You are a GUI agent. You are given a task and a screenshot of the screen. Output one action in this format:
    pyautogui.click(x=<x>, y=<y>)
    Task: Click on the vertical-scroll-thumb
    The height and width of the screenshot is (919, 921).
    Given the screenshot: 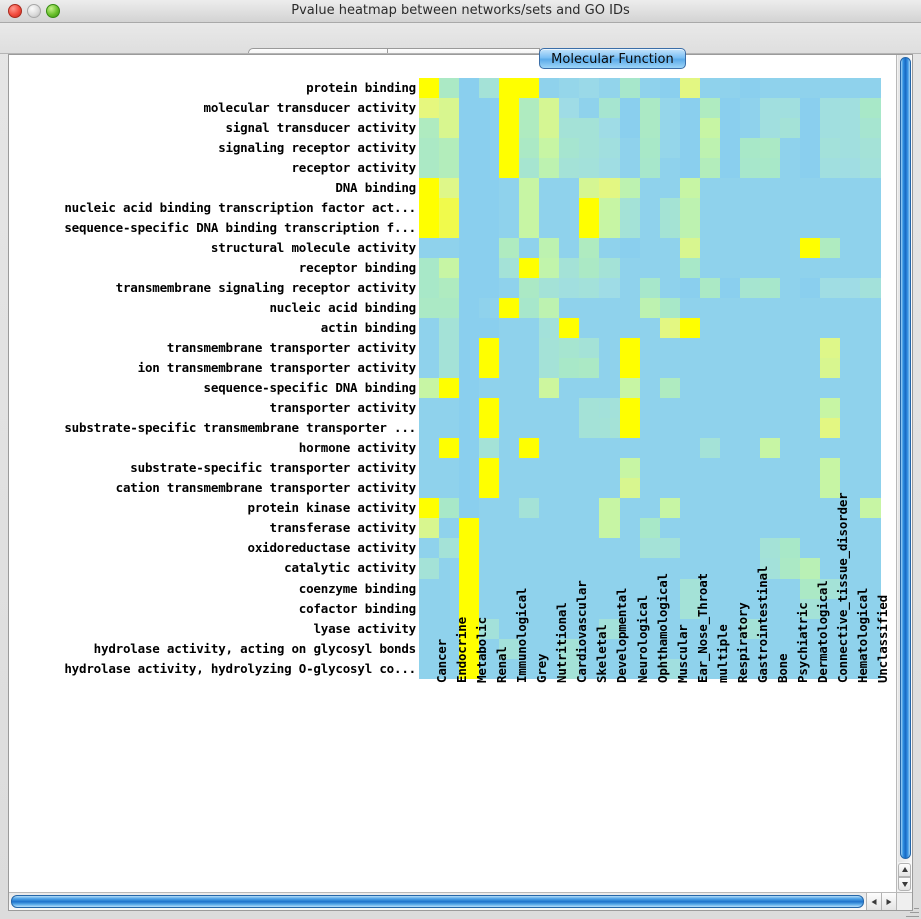 What is the action you would take?
    pyautogui.click(x=905, y=458)
    